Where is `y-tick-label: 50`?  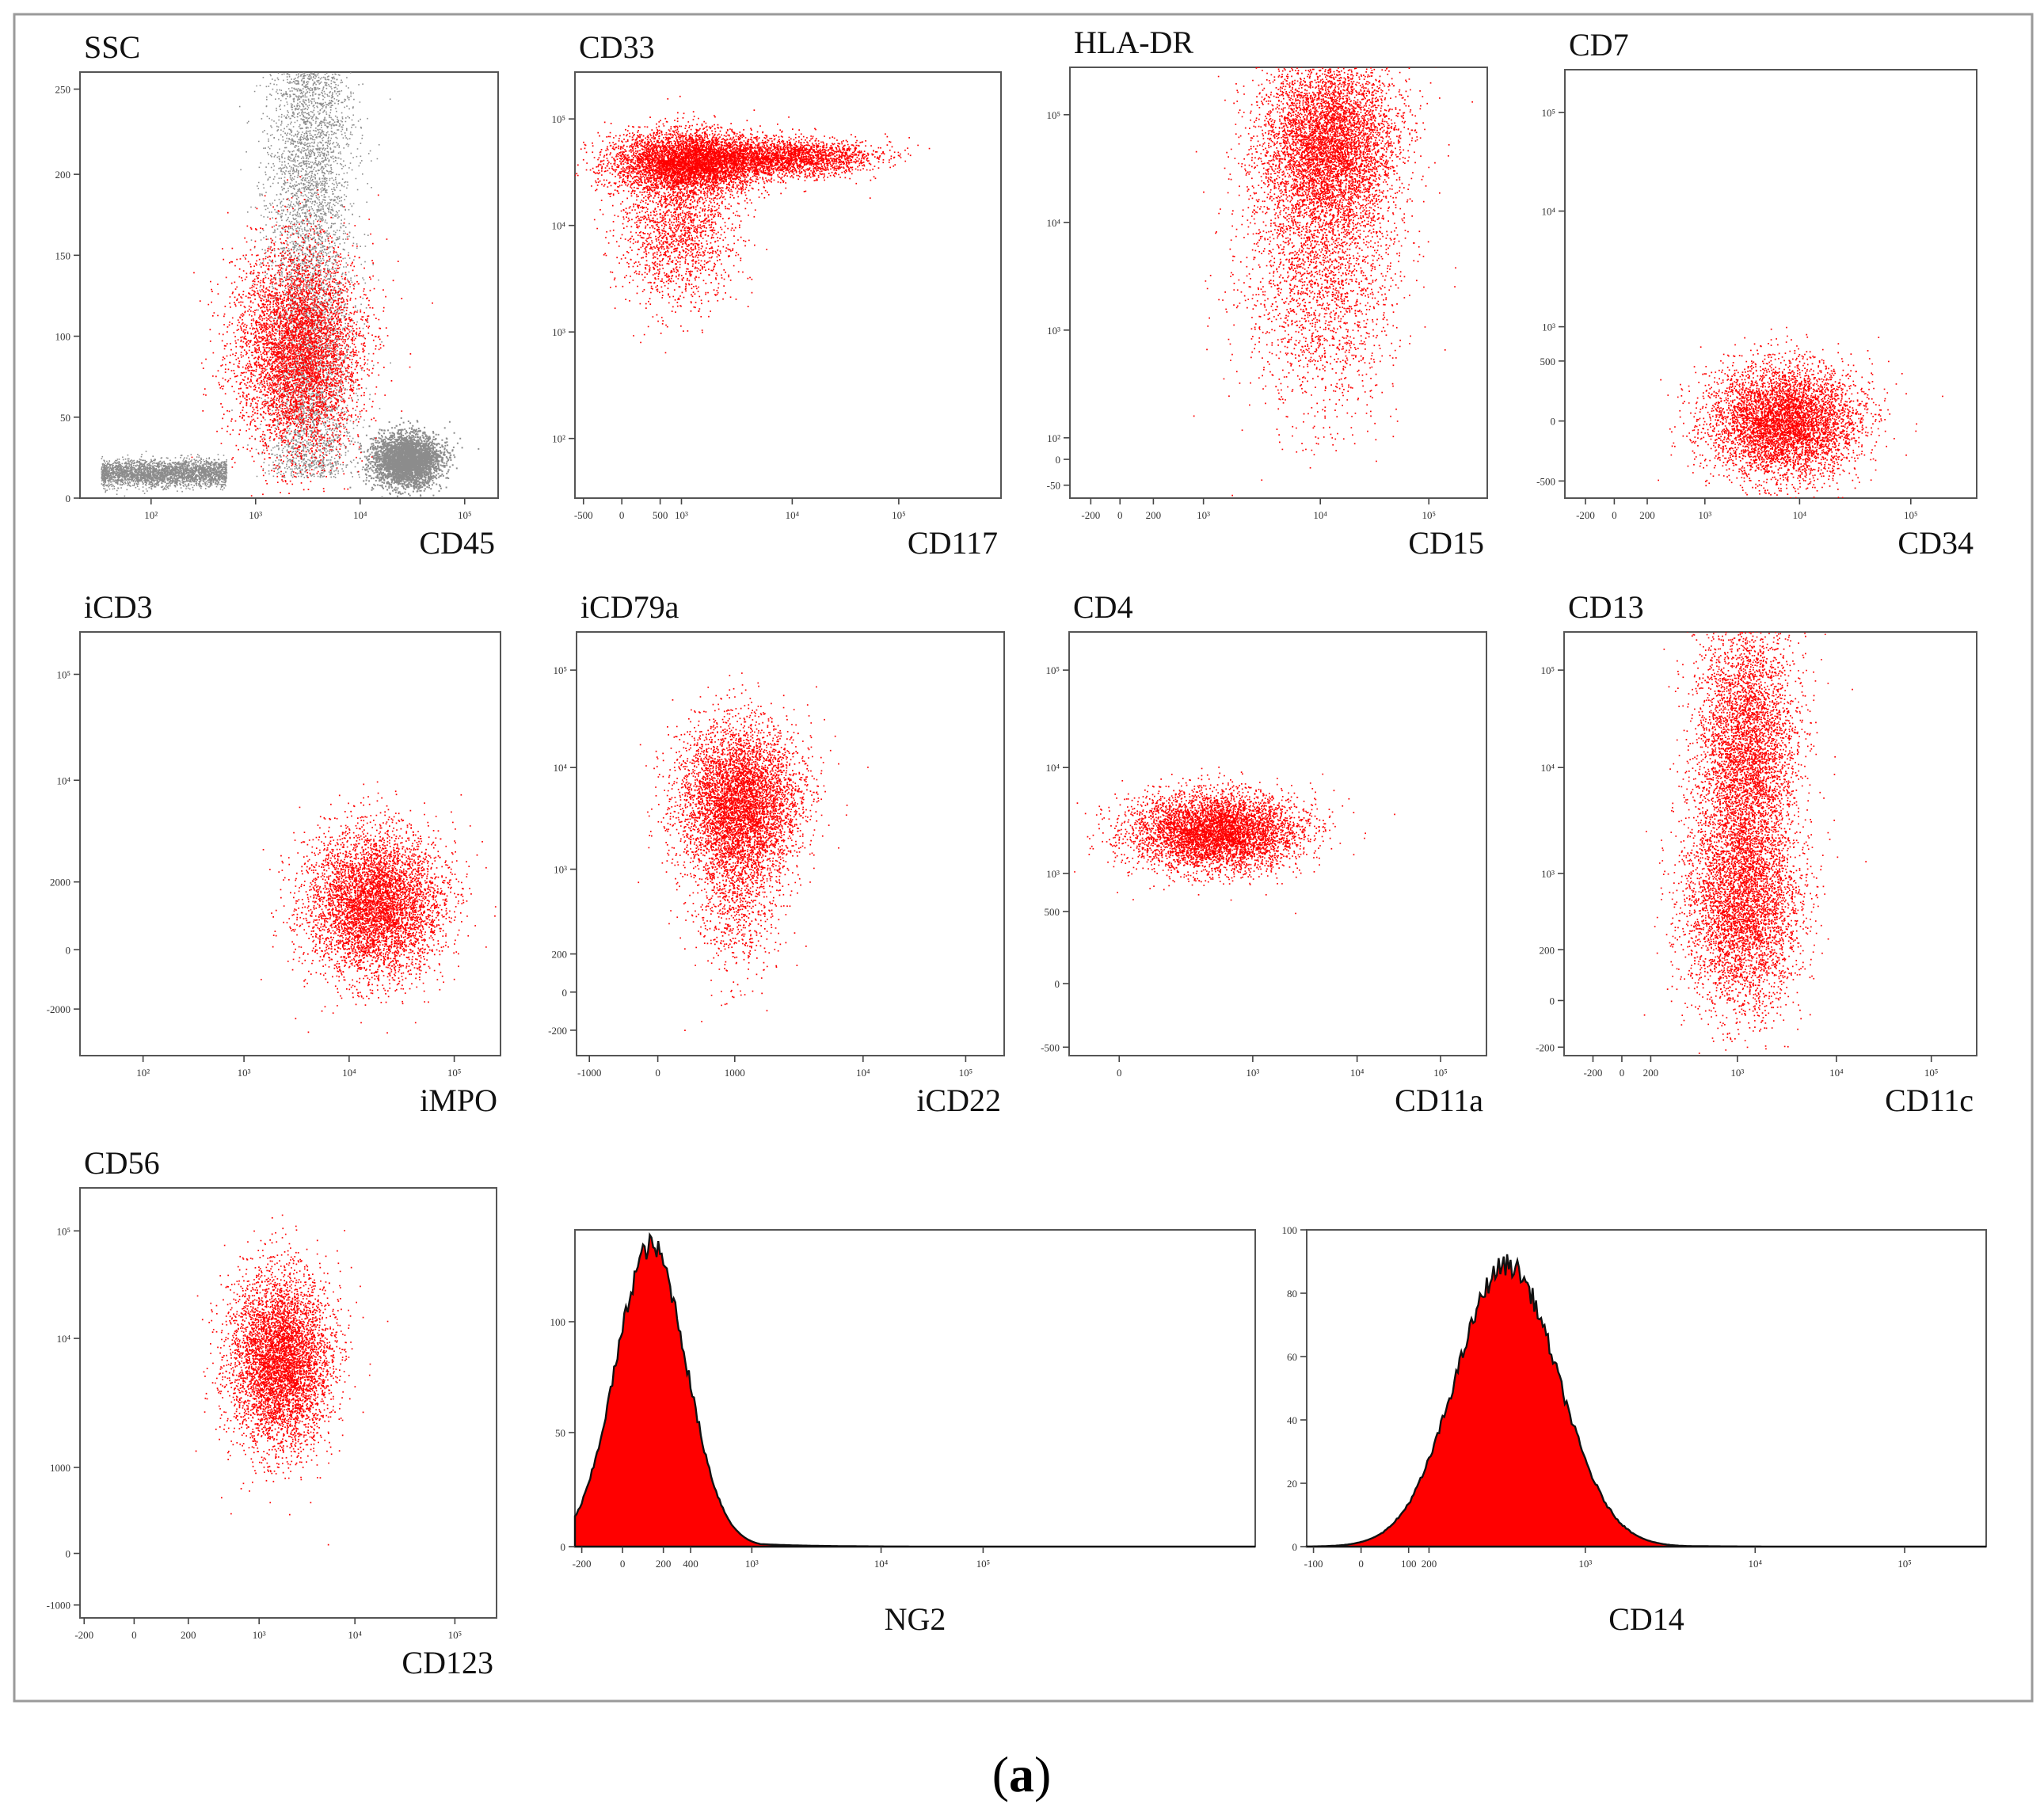 y-tick-label: 50 is located at coordinates (65, 418).